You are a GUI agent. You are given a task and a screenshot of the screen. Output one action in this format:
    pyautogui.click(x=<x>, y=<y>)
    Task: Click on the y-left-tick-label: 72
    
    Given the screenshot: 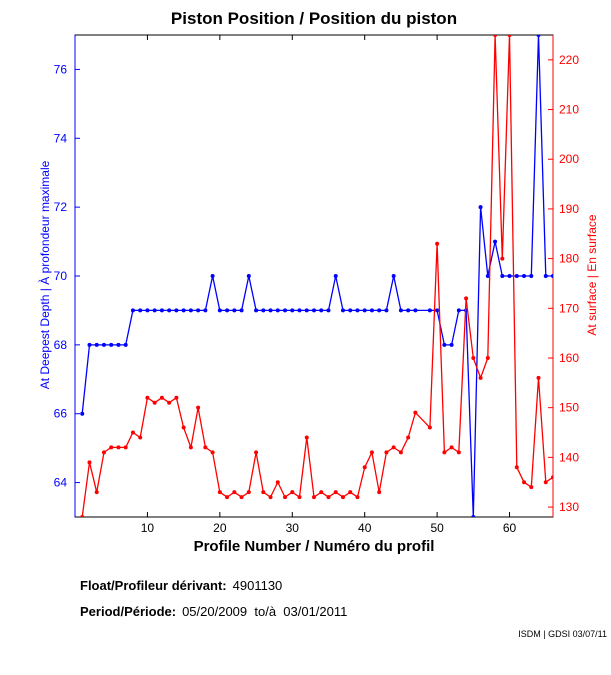 What is the action you would take?
    pyautogui.click(x=61, y=207)
    